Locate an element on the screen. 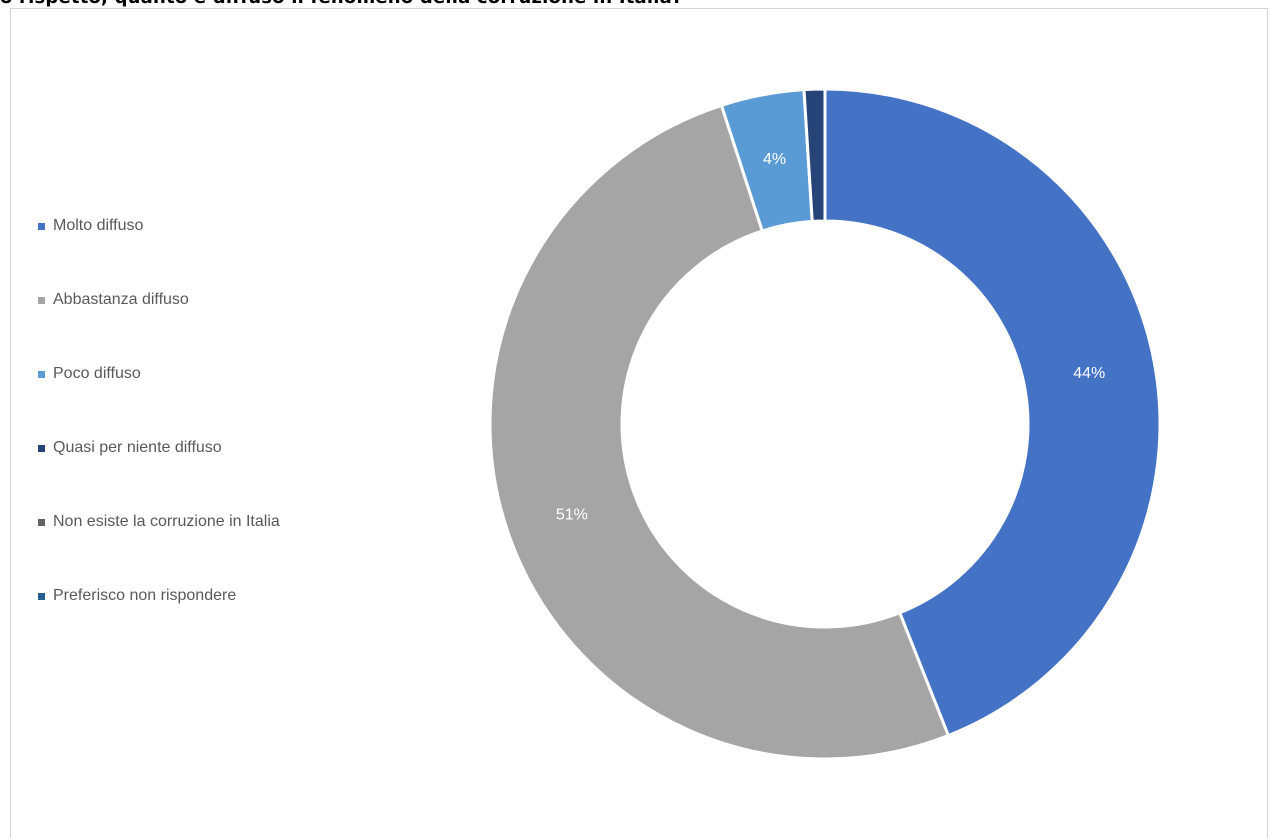 Image resolution: width=1271 pixels, height=838 pixels. data-label: 51% is located at coordinates (572, 514).